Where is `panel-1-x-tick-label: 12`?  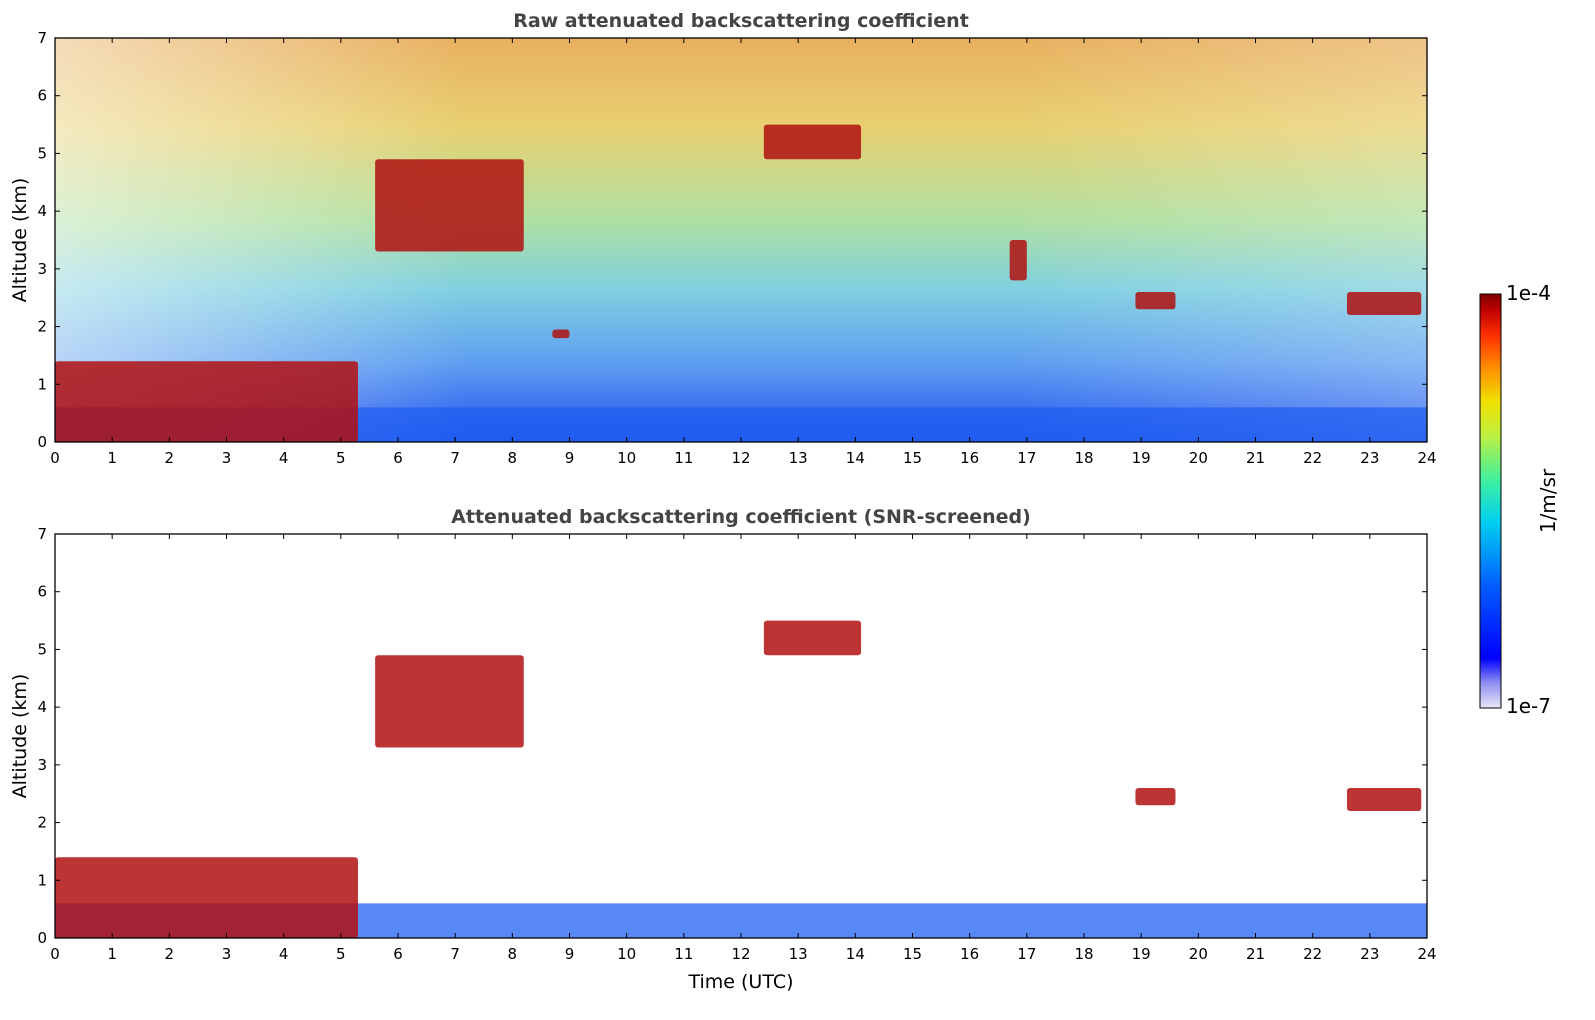
panel-1-x-tick-label: 12 is located at coordinates (740, 458).